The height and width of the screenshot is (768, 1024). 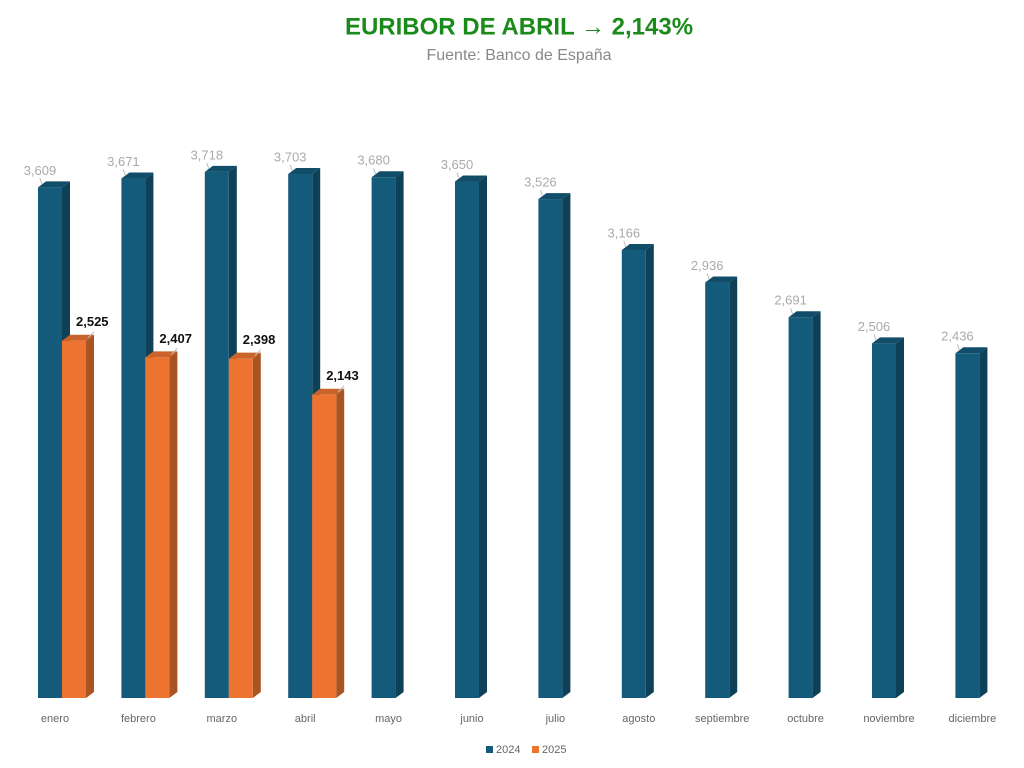 I want to click on x-tick-label: julio, so click(x=555, y=719).